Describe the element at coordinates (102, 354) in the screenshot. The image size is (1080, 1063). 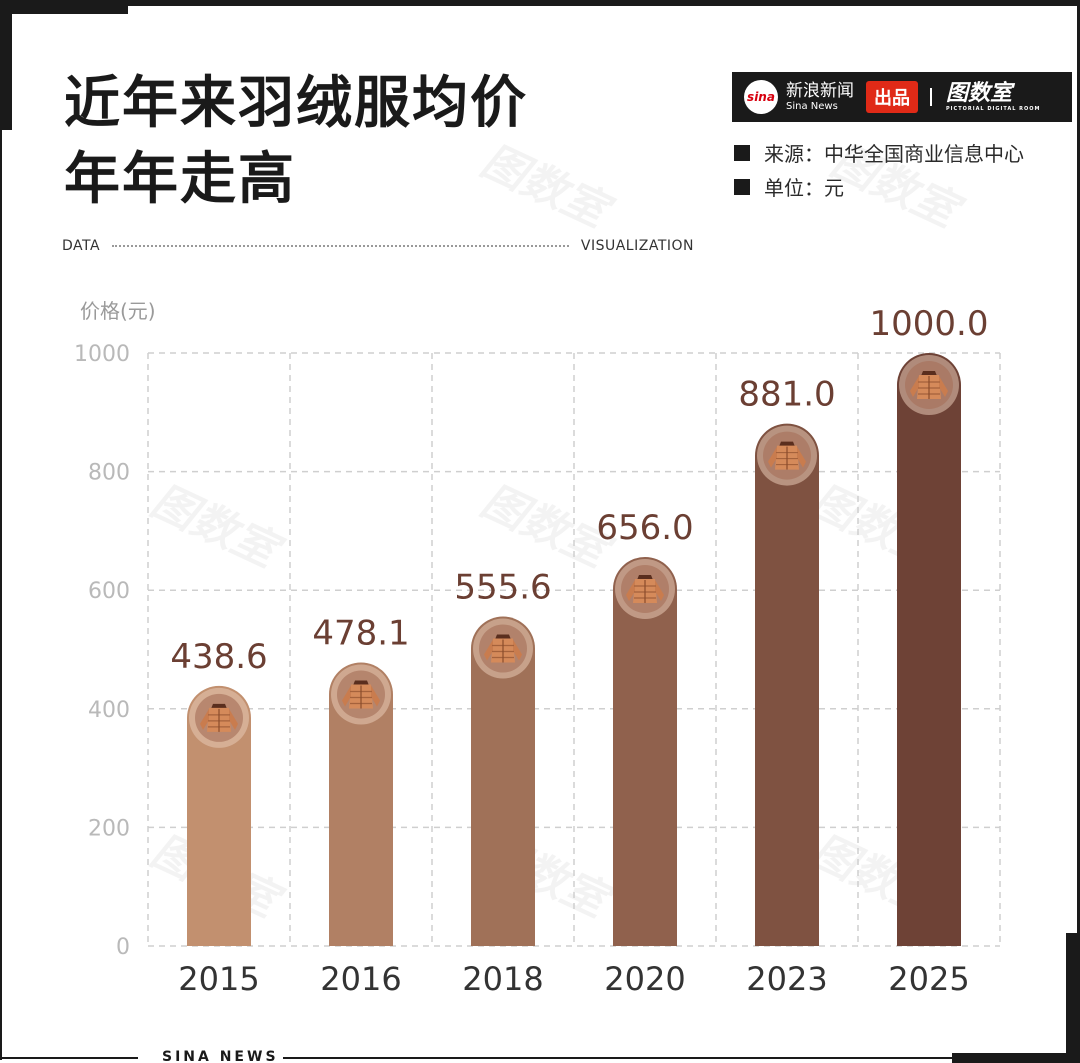
I see `y-tick-label: 1000` at that location.